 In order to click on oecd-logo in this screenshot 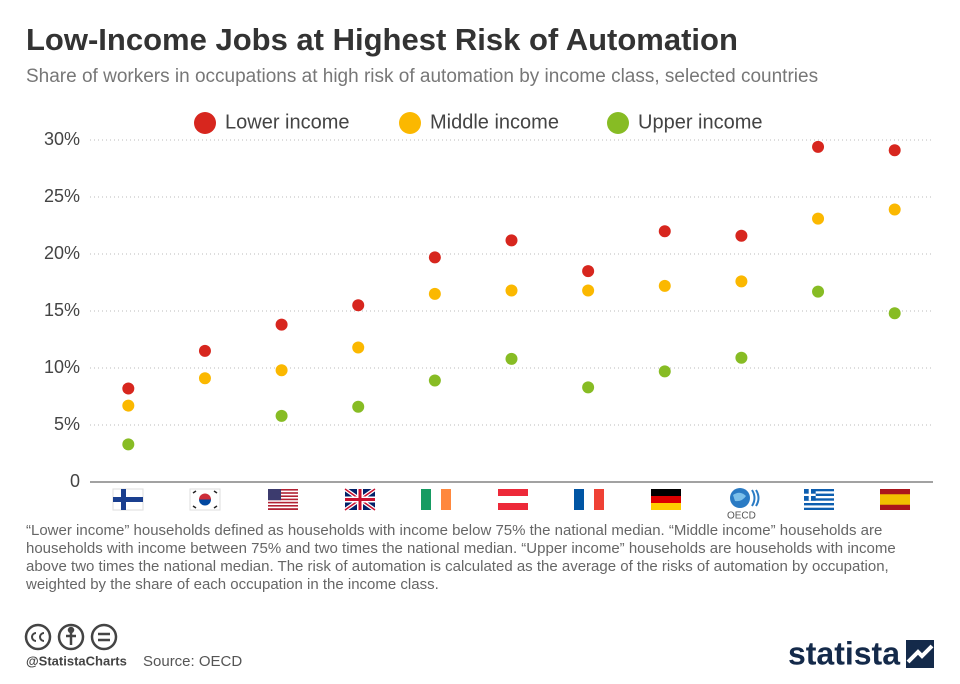, I will do `click(745, 498)`.